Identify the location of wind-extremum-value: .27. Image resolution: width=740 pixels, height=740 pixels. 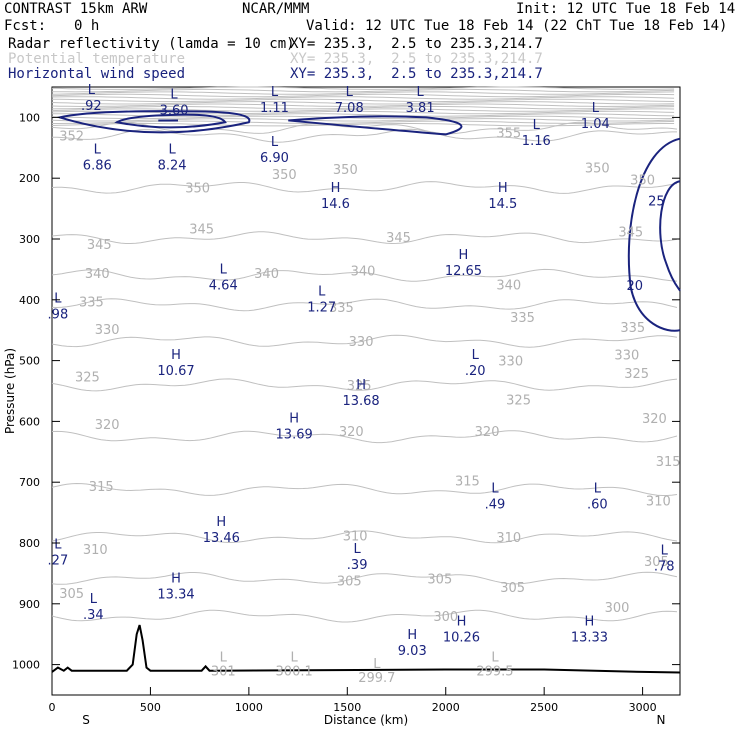
(58, 560).